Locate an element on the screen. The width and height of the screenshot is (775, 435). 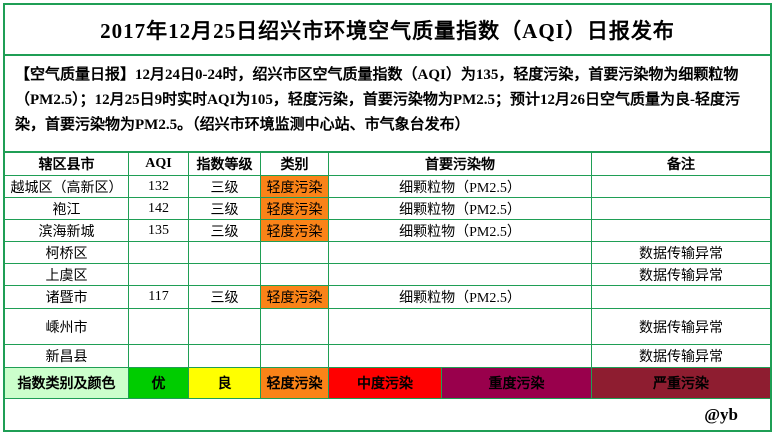
table-row: 滨海新城 135 三级 轻度污染 细颗粒物（PM2.5） is located at coordinates (387, 231).